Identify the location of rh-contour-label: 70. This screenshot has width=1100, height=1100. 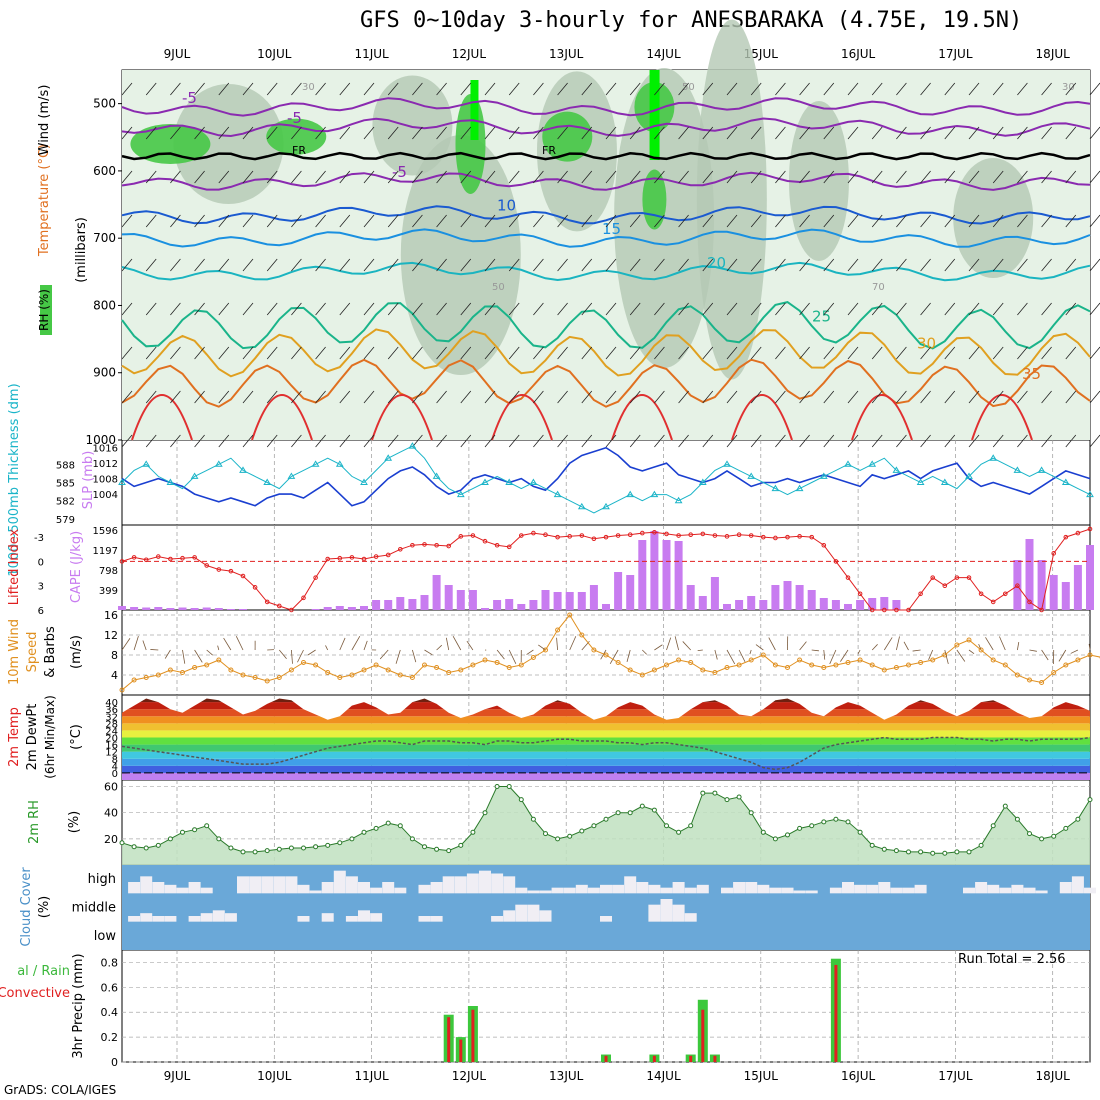
(878, 287).